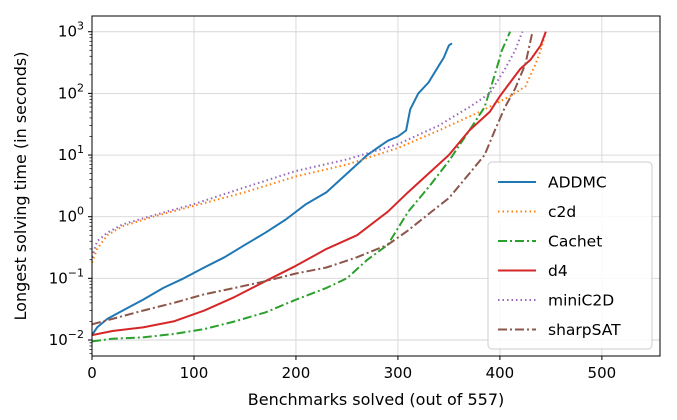  Describe the element at coordinates (575, 242) in the screenshot. I see `legend-label-cachet: Cachet` at that location.